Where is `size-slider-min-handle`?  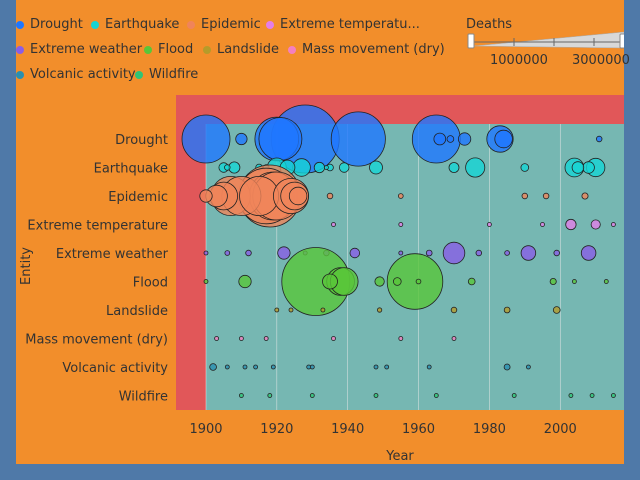
size-slider-min-handle is located at coordinates (471, 41).